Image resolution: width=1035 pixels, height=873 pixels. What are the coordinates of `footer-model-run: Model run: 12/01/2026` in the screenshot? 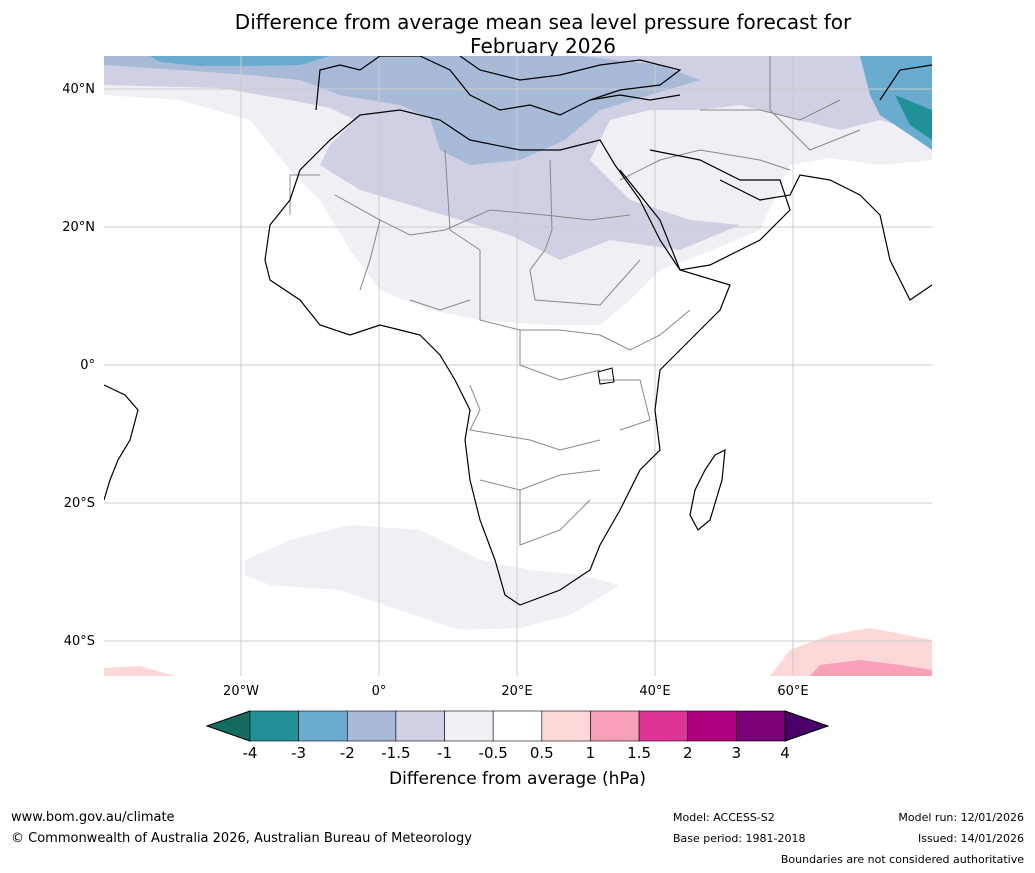 It's located at (961, 817).